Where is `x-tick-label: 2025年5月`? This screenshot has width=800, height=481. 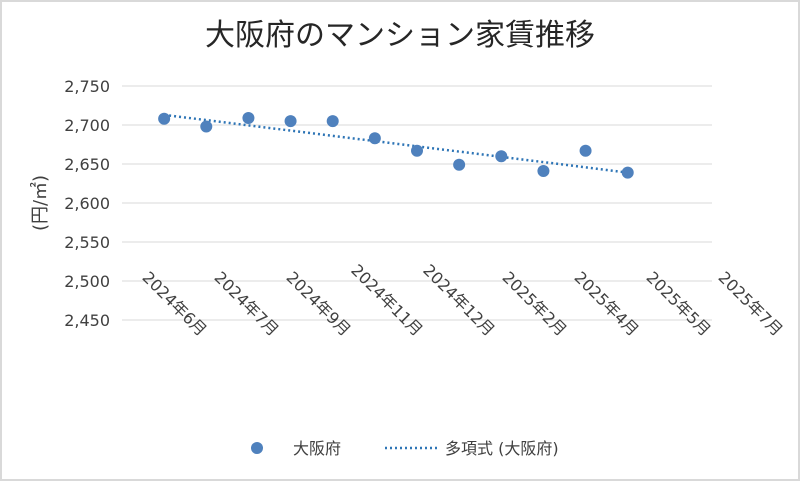
x-tick-label: 2025年5月 is located at coordinates (679, 304).